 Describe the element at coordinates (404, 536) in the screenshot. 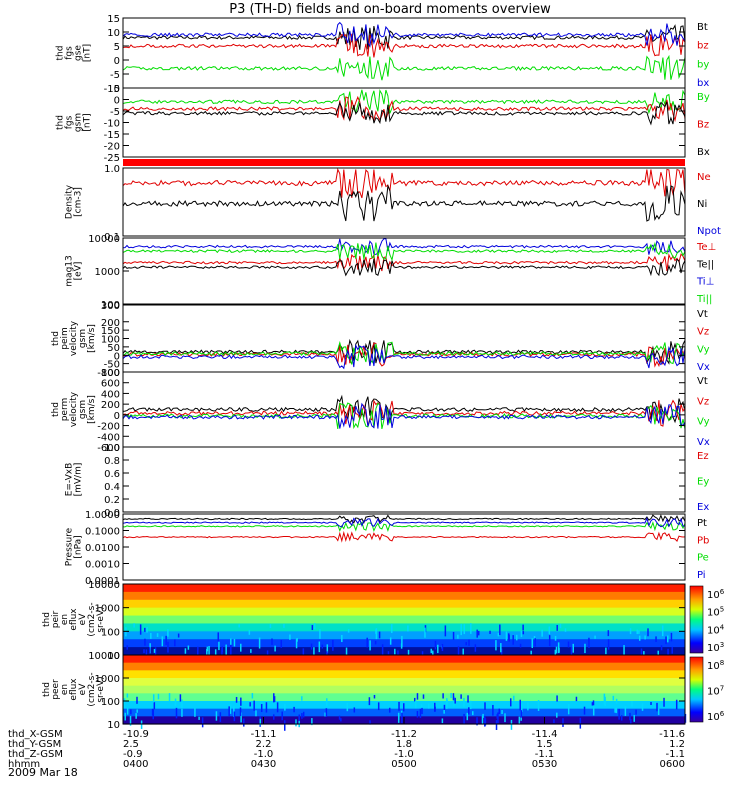

I see `series-line-pb` at that location.